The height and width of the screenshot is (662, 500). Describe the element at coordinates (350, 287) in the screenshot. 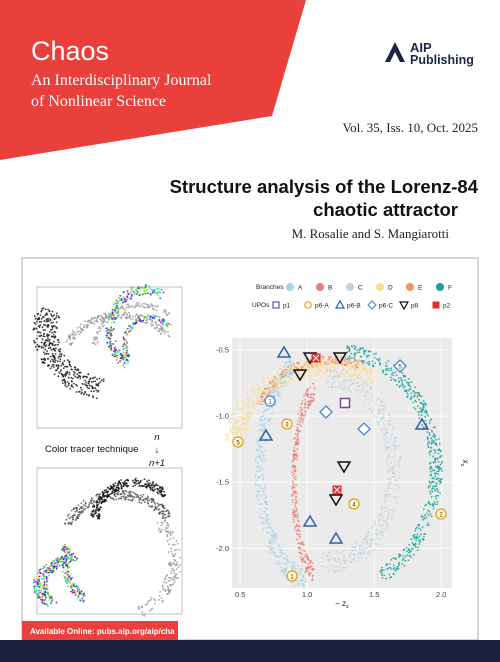

I see `legend-swatch` at that location.